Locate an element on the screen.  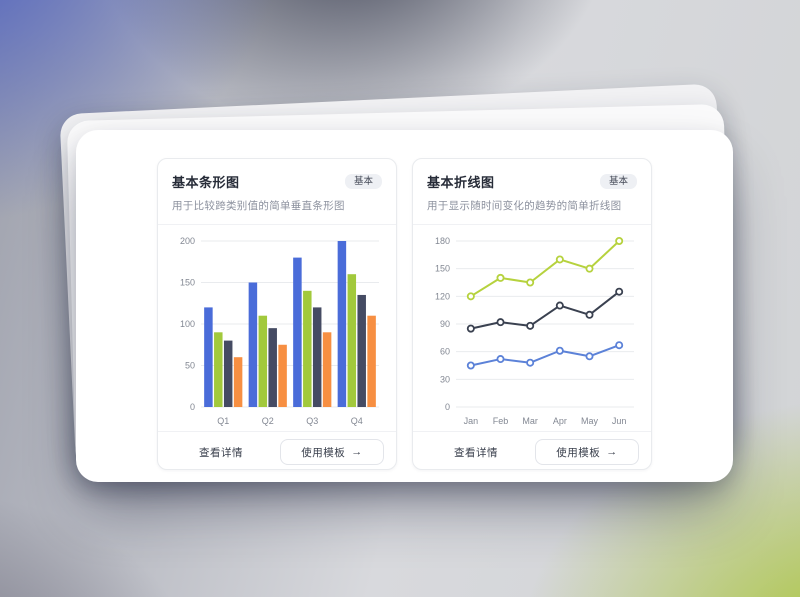
svg-text: 120 is located at coordinates (442, 296).